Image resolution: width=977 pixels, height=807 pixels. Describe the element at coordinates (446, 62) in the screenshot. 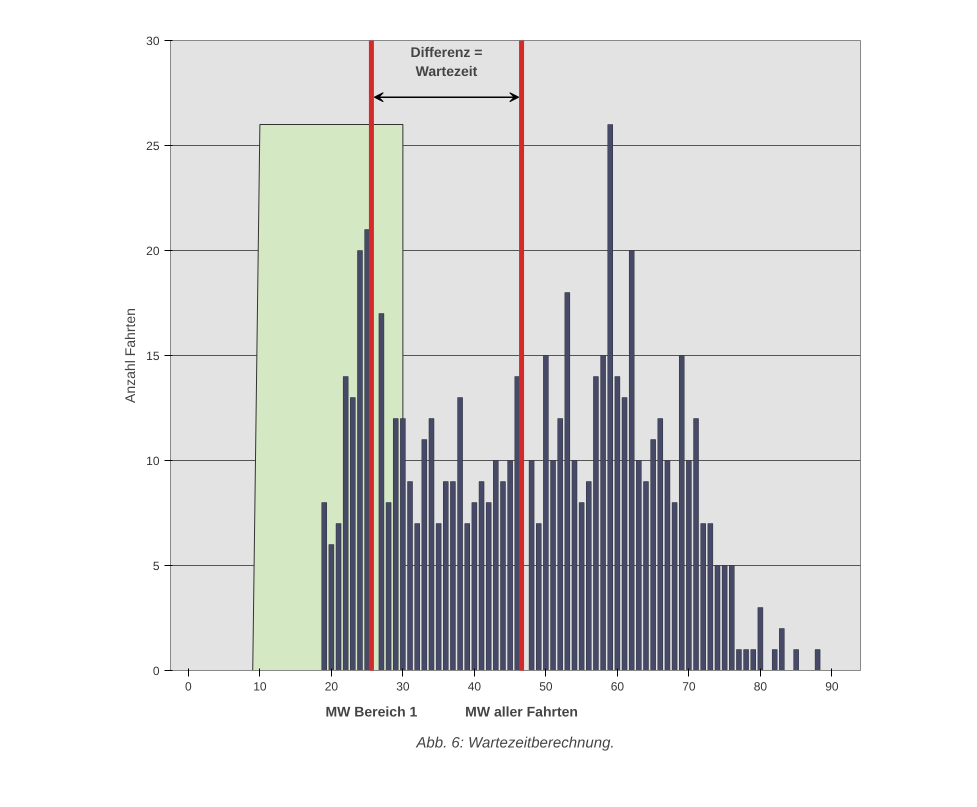

I see `annotation: Differenz = Wartezeit` at that location.